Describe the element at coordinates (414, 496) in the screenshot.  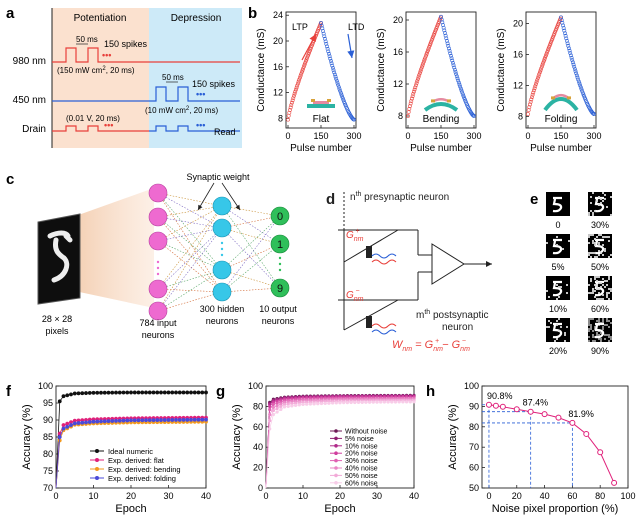
I see `x-tick-label: 40` at that location.